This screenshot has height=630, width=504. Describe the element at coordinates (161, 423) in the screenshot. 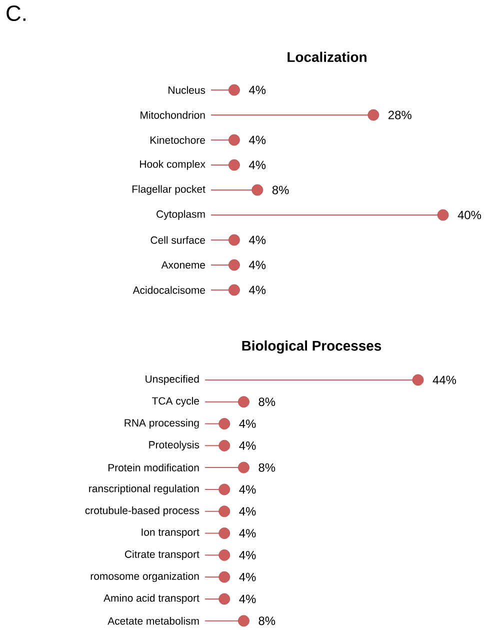

I see `y-tick-label: RNA processing` at that location.